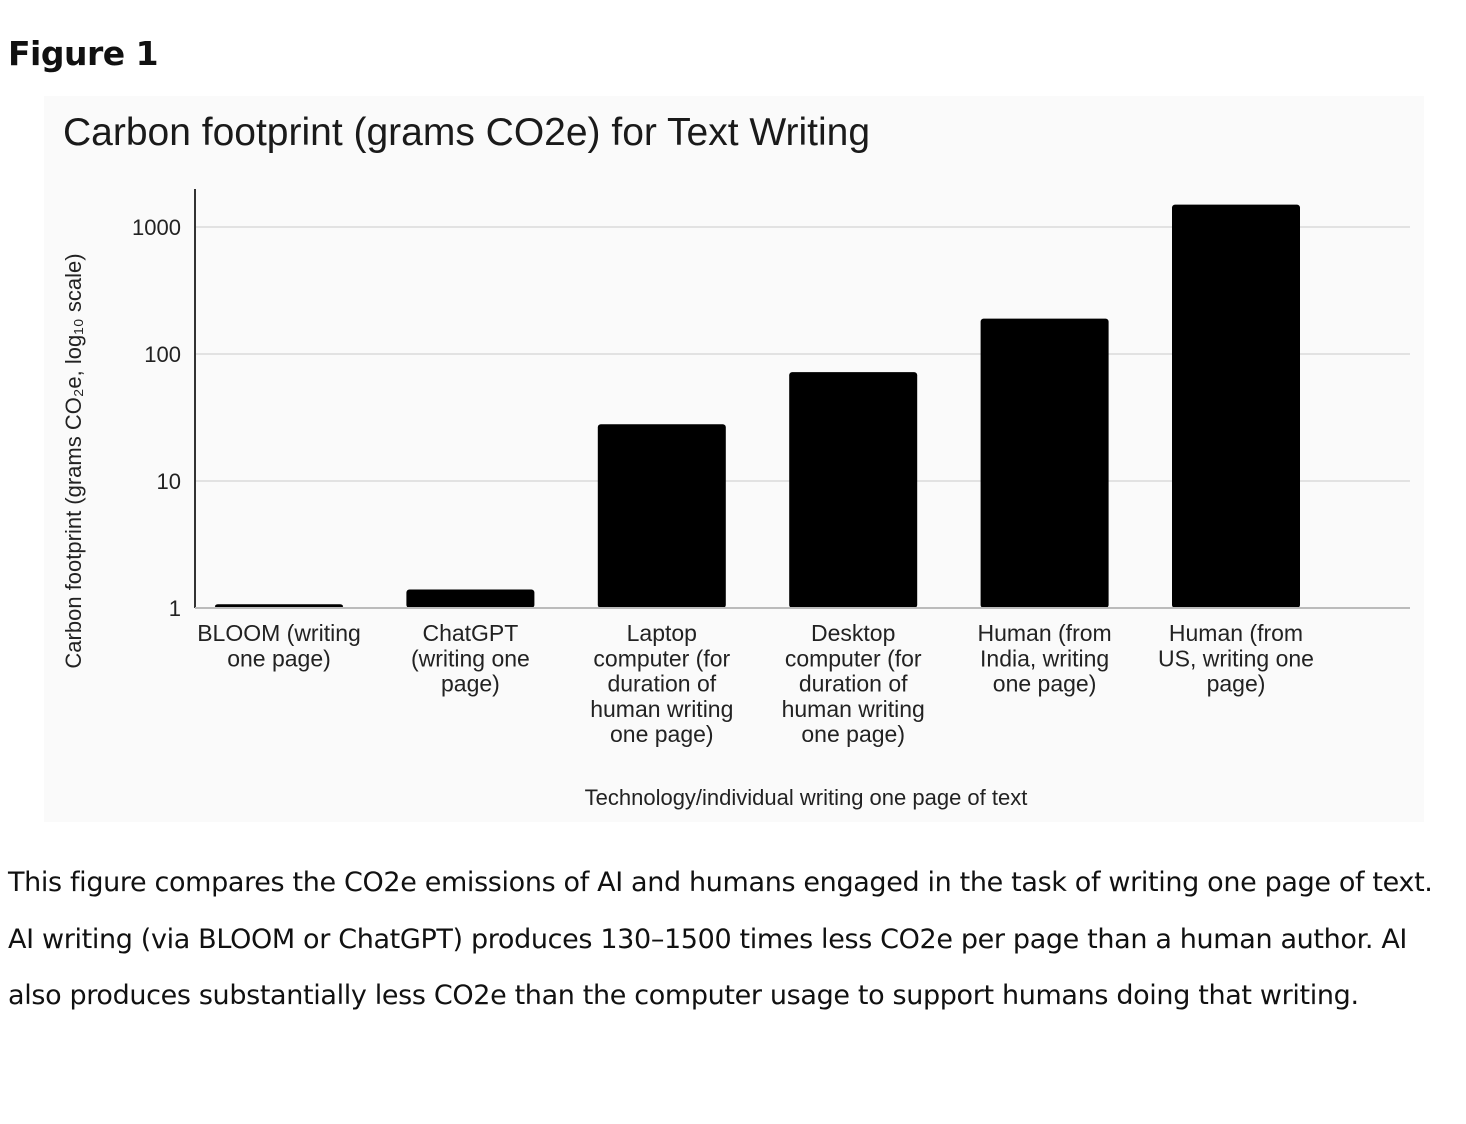 This screenshot has height=1124, width=1466. I want to click on y-tick-label: 10, so click(169, 481).